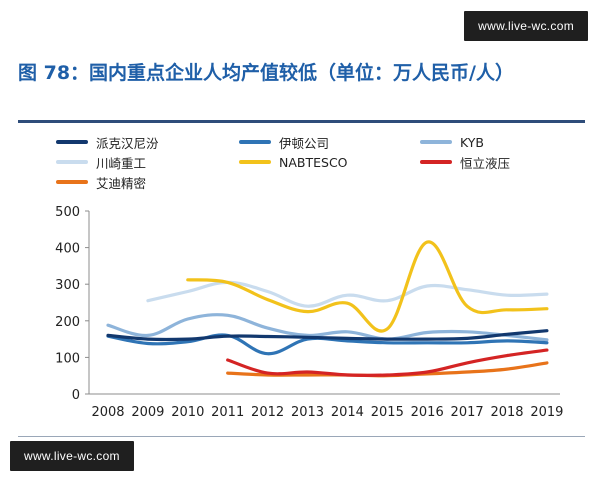  I want to click on legend-item-0: 派克汉尼汾, so click(107, 142).